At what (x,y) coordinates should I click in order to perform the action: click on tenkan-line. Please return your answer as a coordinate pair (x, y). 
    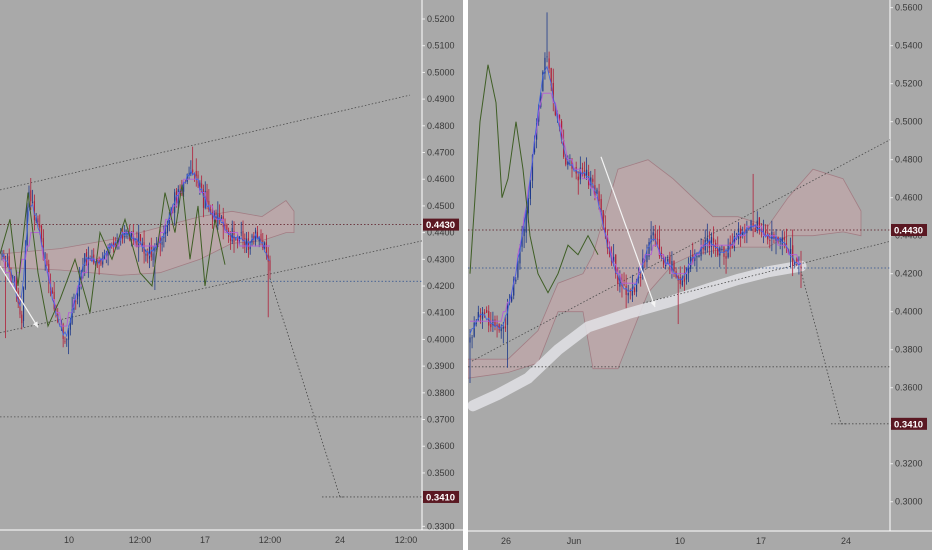
    Looking at the image, I should click on (136, 253).